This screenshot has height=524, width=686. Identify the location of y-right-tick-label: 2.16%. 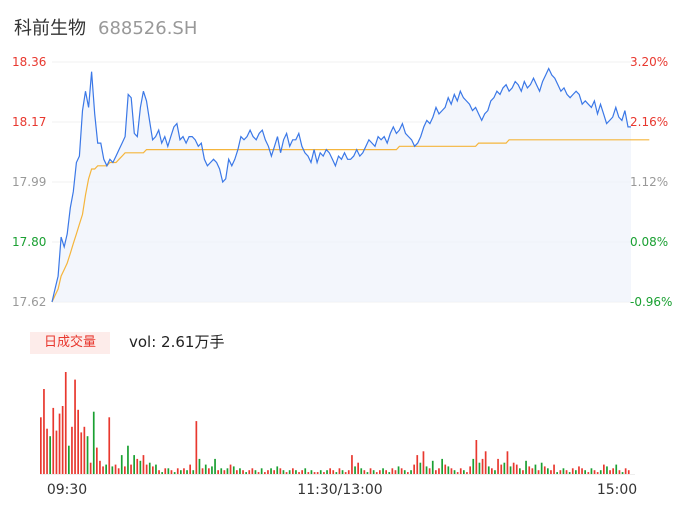
(649, 122).